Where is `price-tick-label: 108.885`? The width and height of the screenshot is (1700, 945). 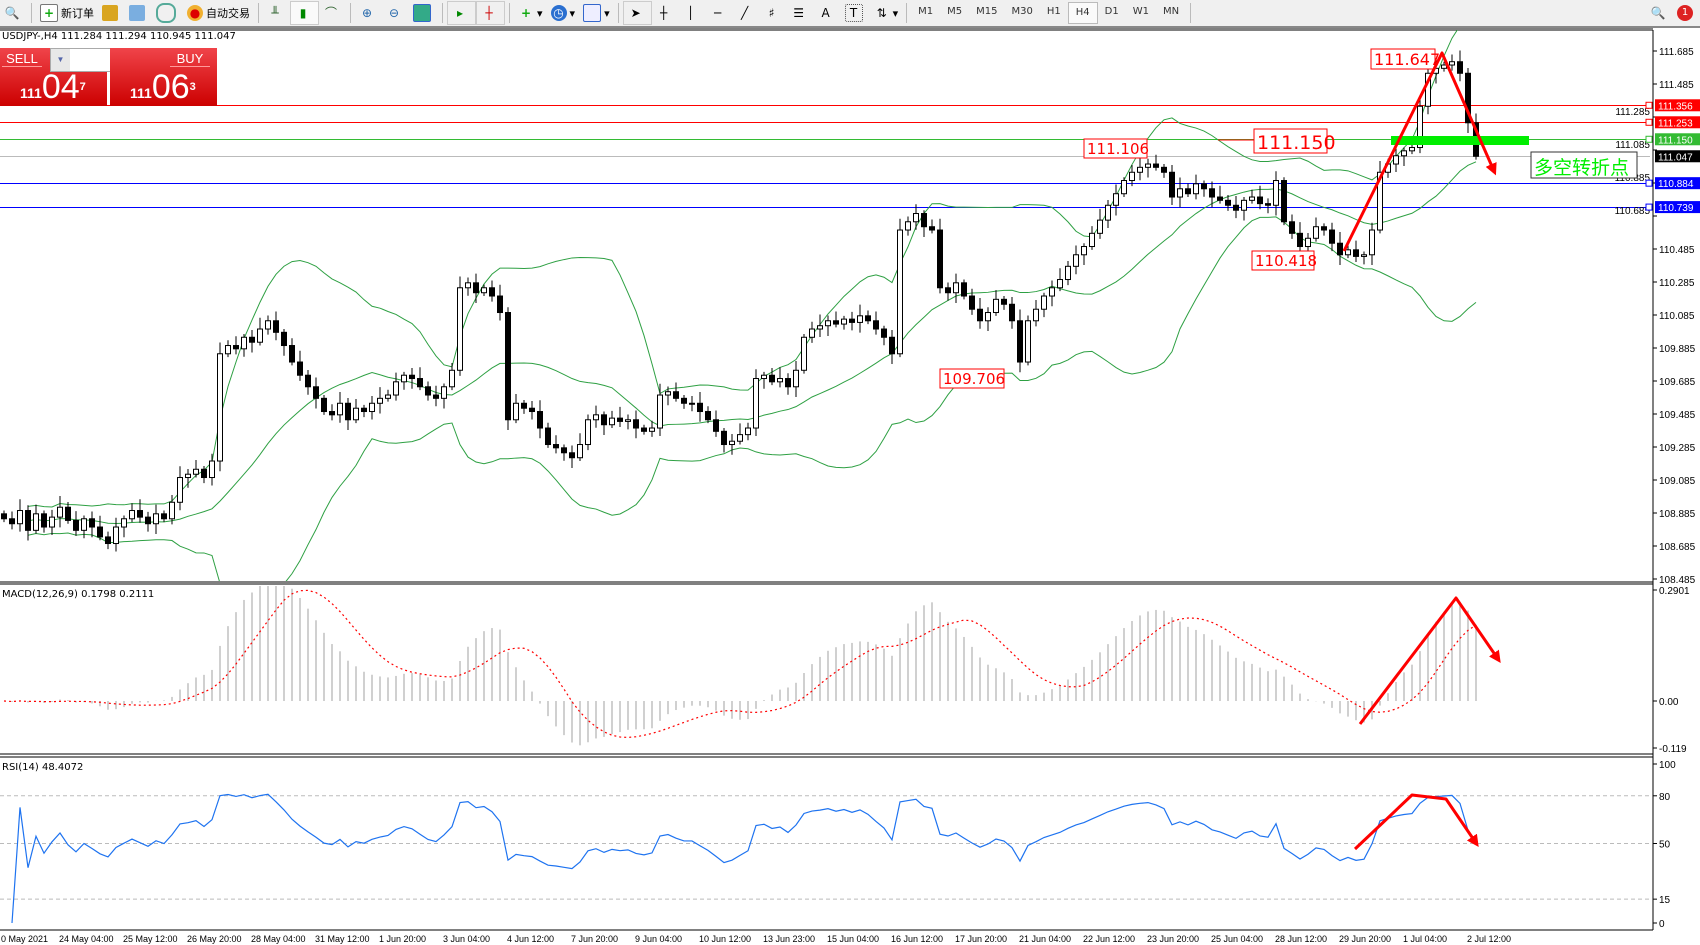 price-tick-label: 108.885 is located at coordinates (1677, 514).